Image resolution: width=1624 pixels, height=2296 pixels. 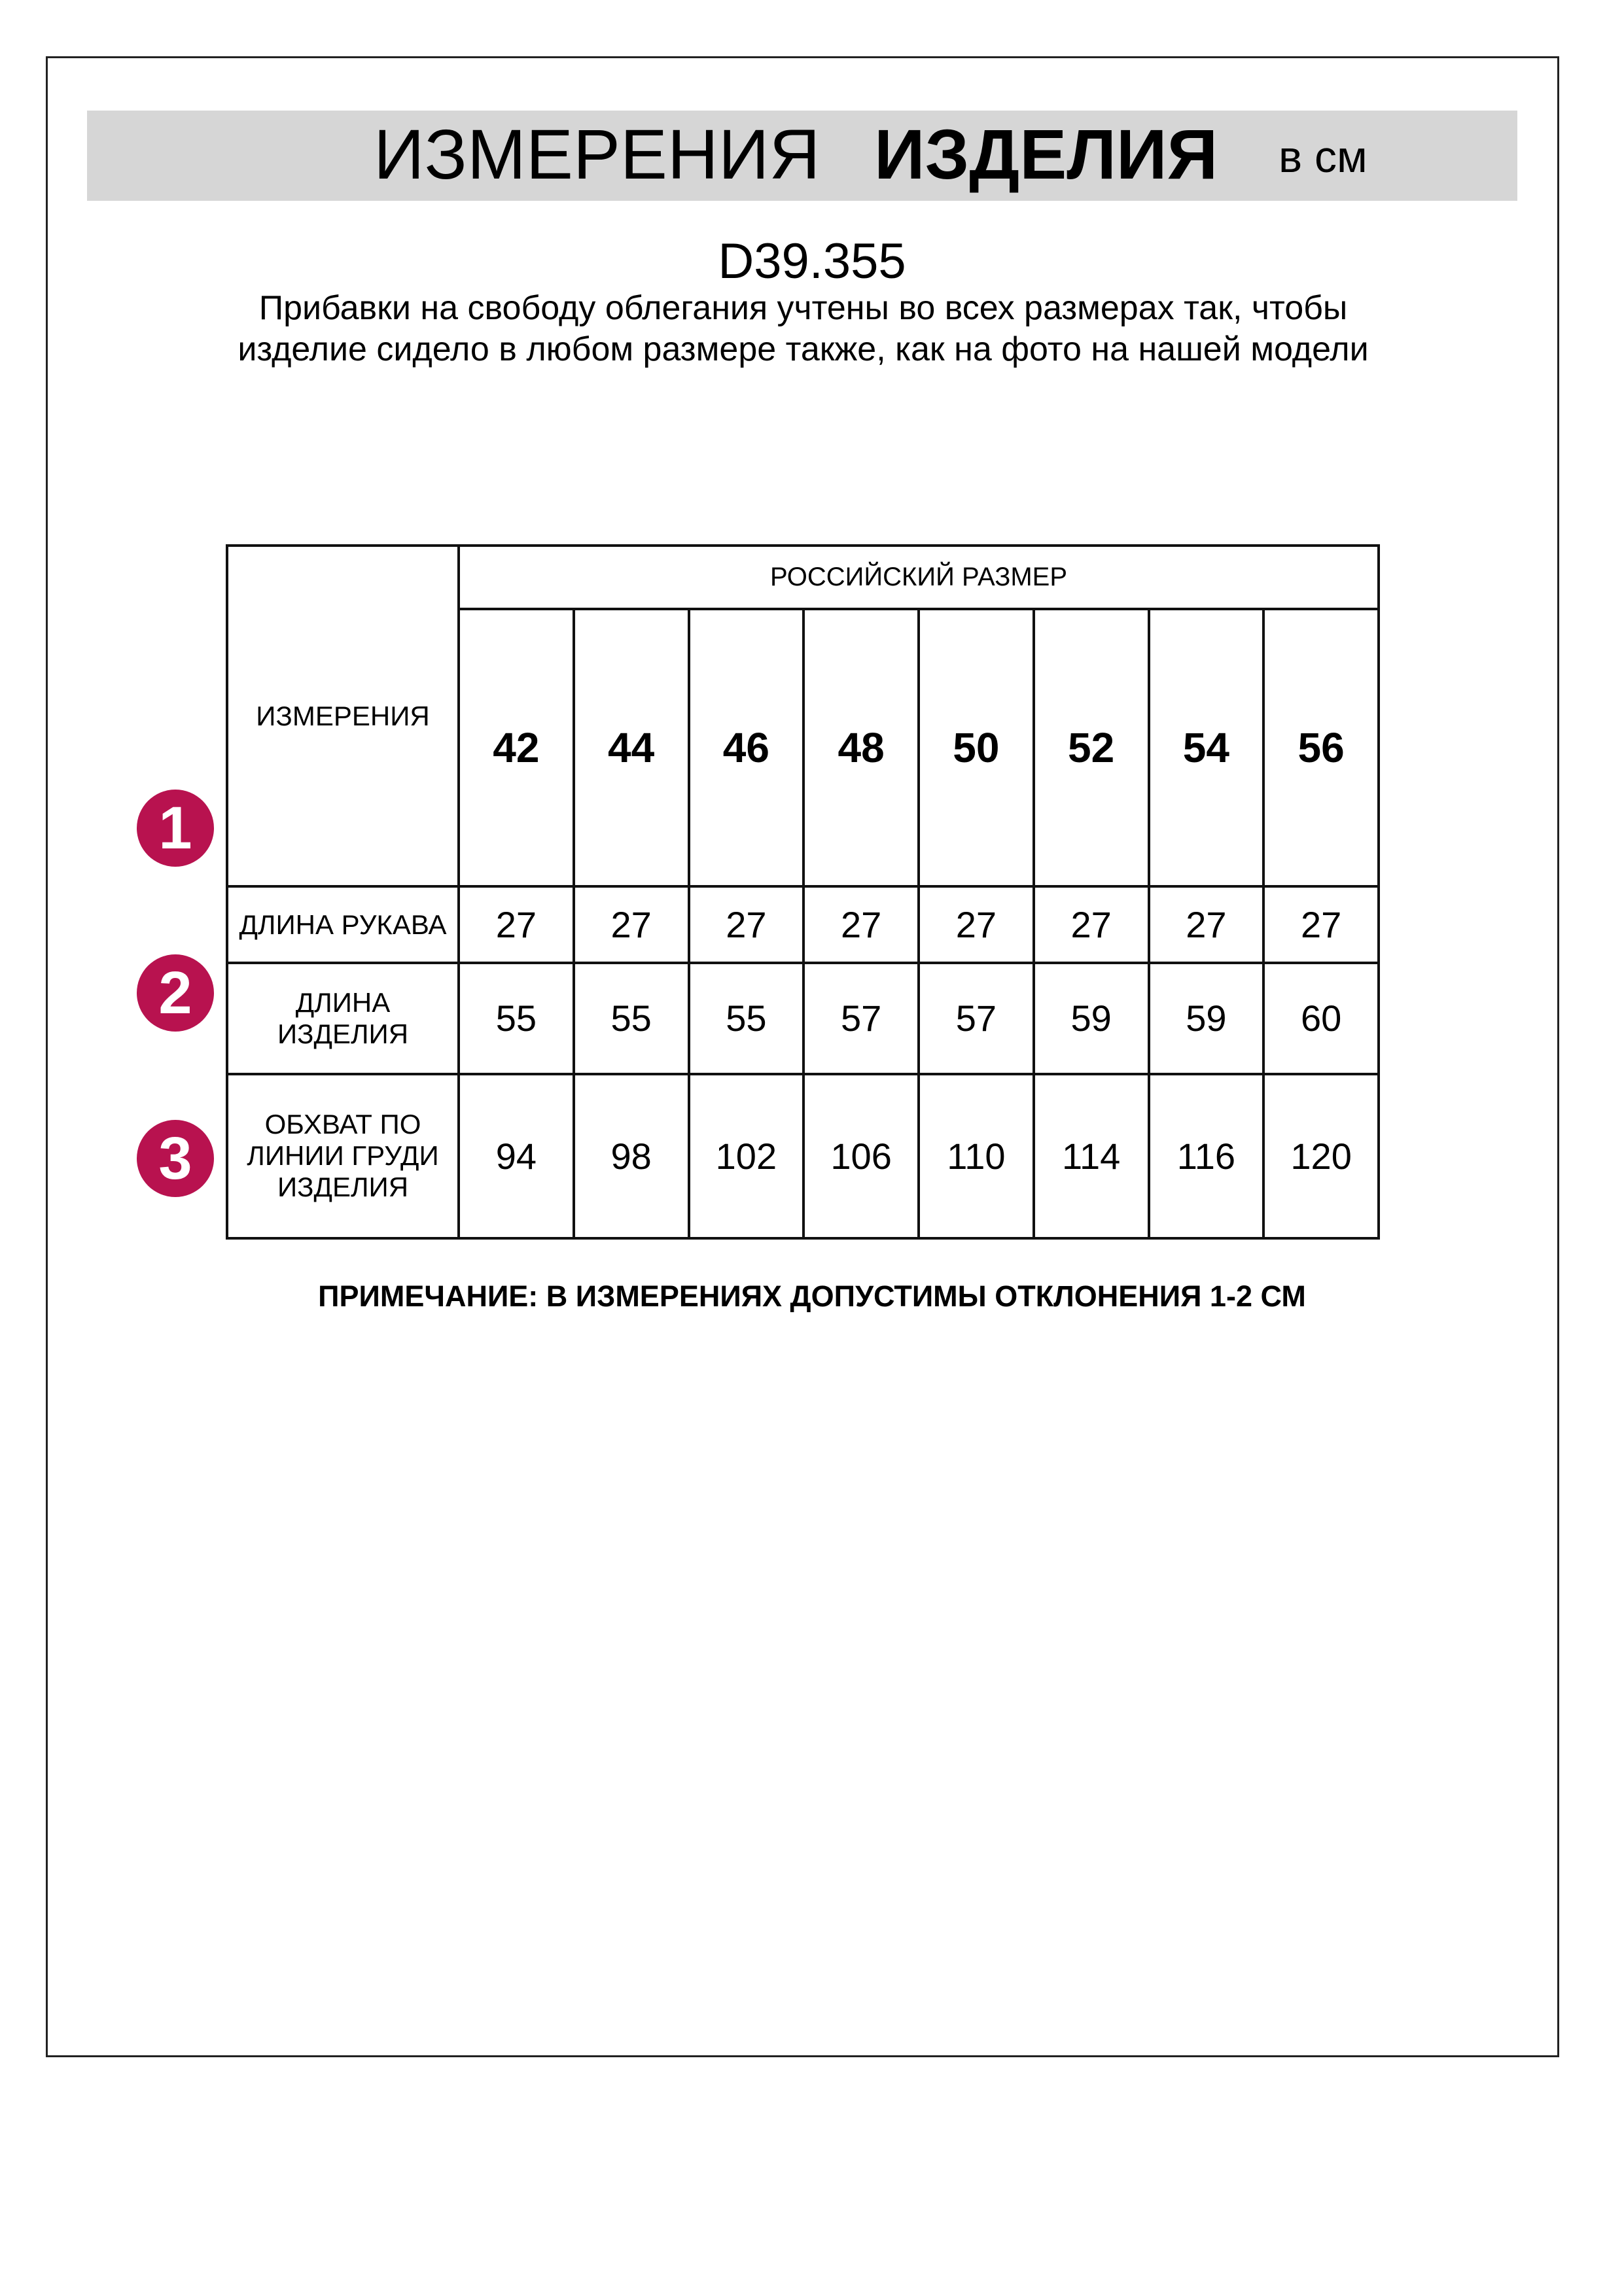 What do you see at coordinates (976, 747) in the screenshot?
I see `size-header: 50` at bounding box center [976, 747].